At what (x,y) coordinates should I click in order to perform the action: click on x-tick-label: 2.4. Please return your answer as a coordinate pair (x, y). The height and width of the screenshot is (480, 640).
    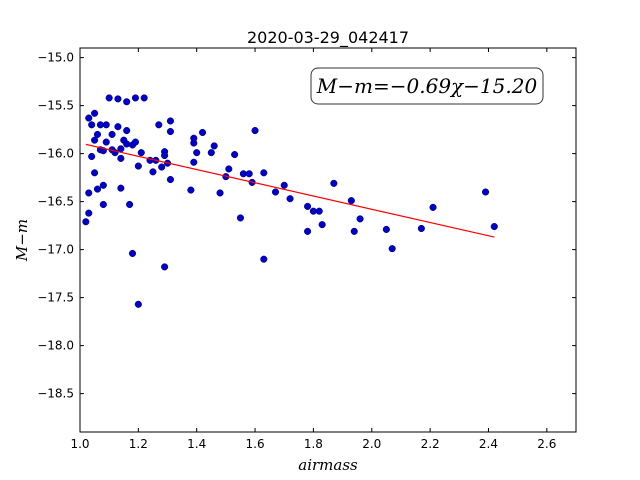
    Looking at the image, I should click on (488, 444).